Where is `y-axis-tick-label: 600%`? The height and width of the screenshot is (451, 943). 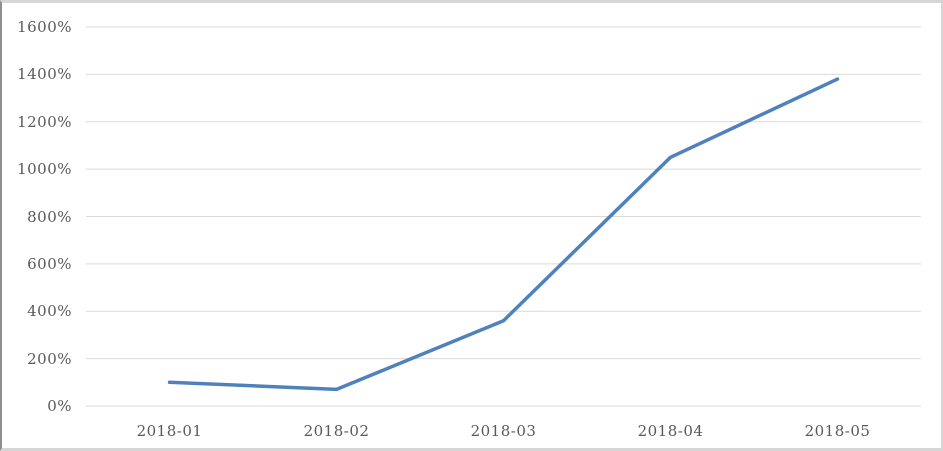
y-axis-tick-label: 600% is located at coordinates (49, 263).